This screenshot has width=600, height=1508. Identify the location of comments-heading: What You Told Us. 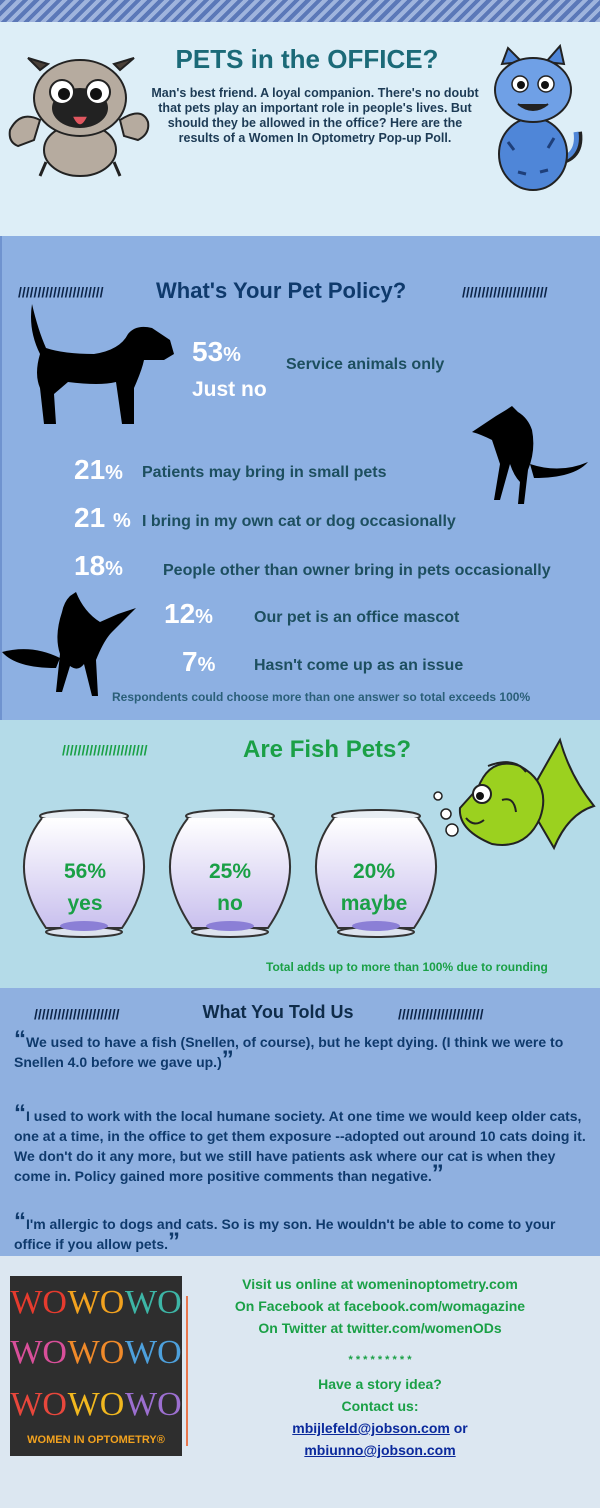
(278, 1012).